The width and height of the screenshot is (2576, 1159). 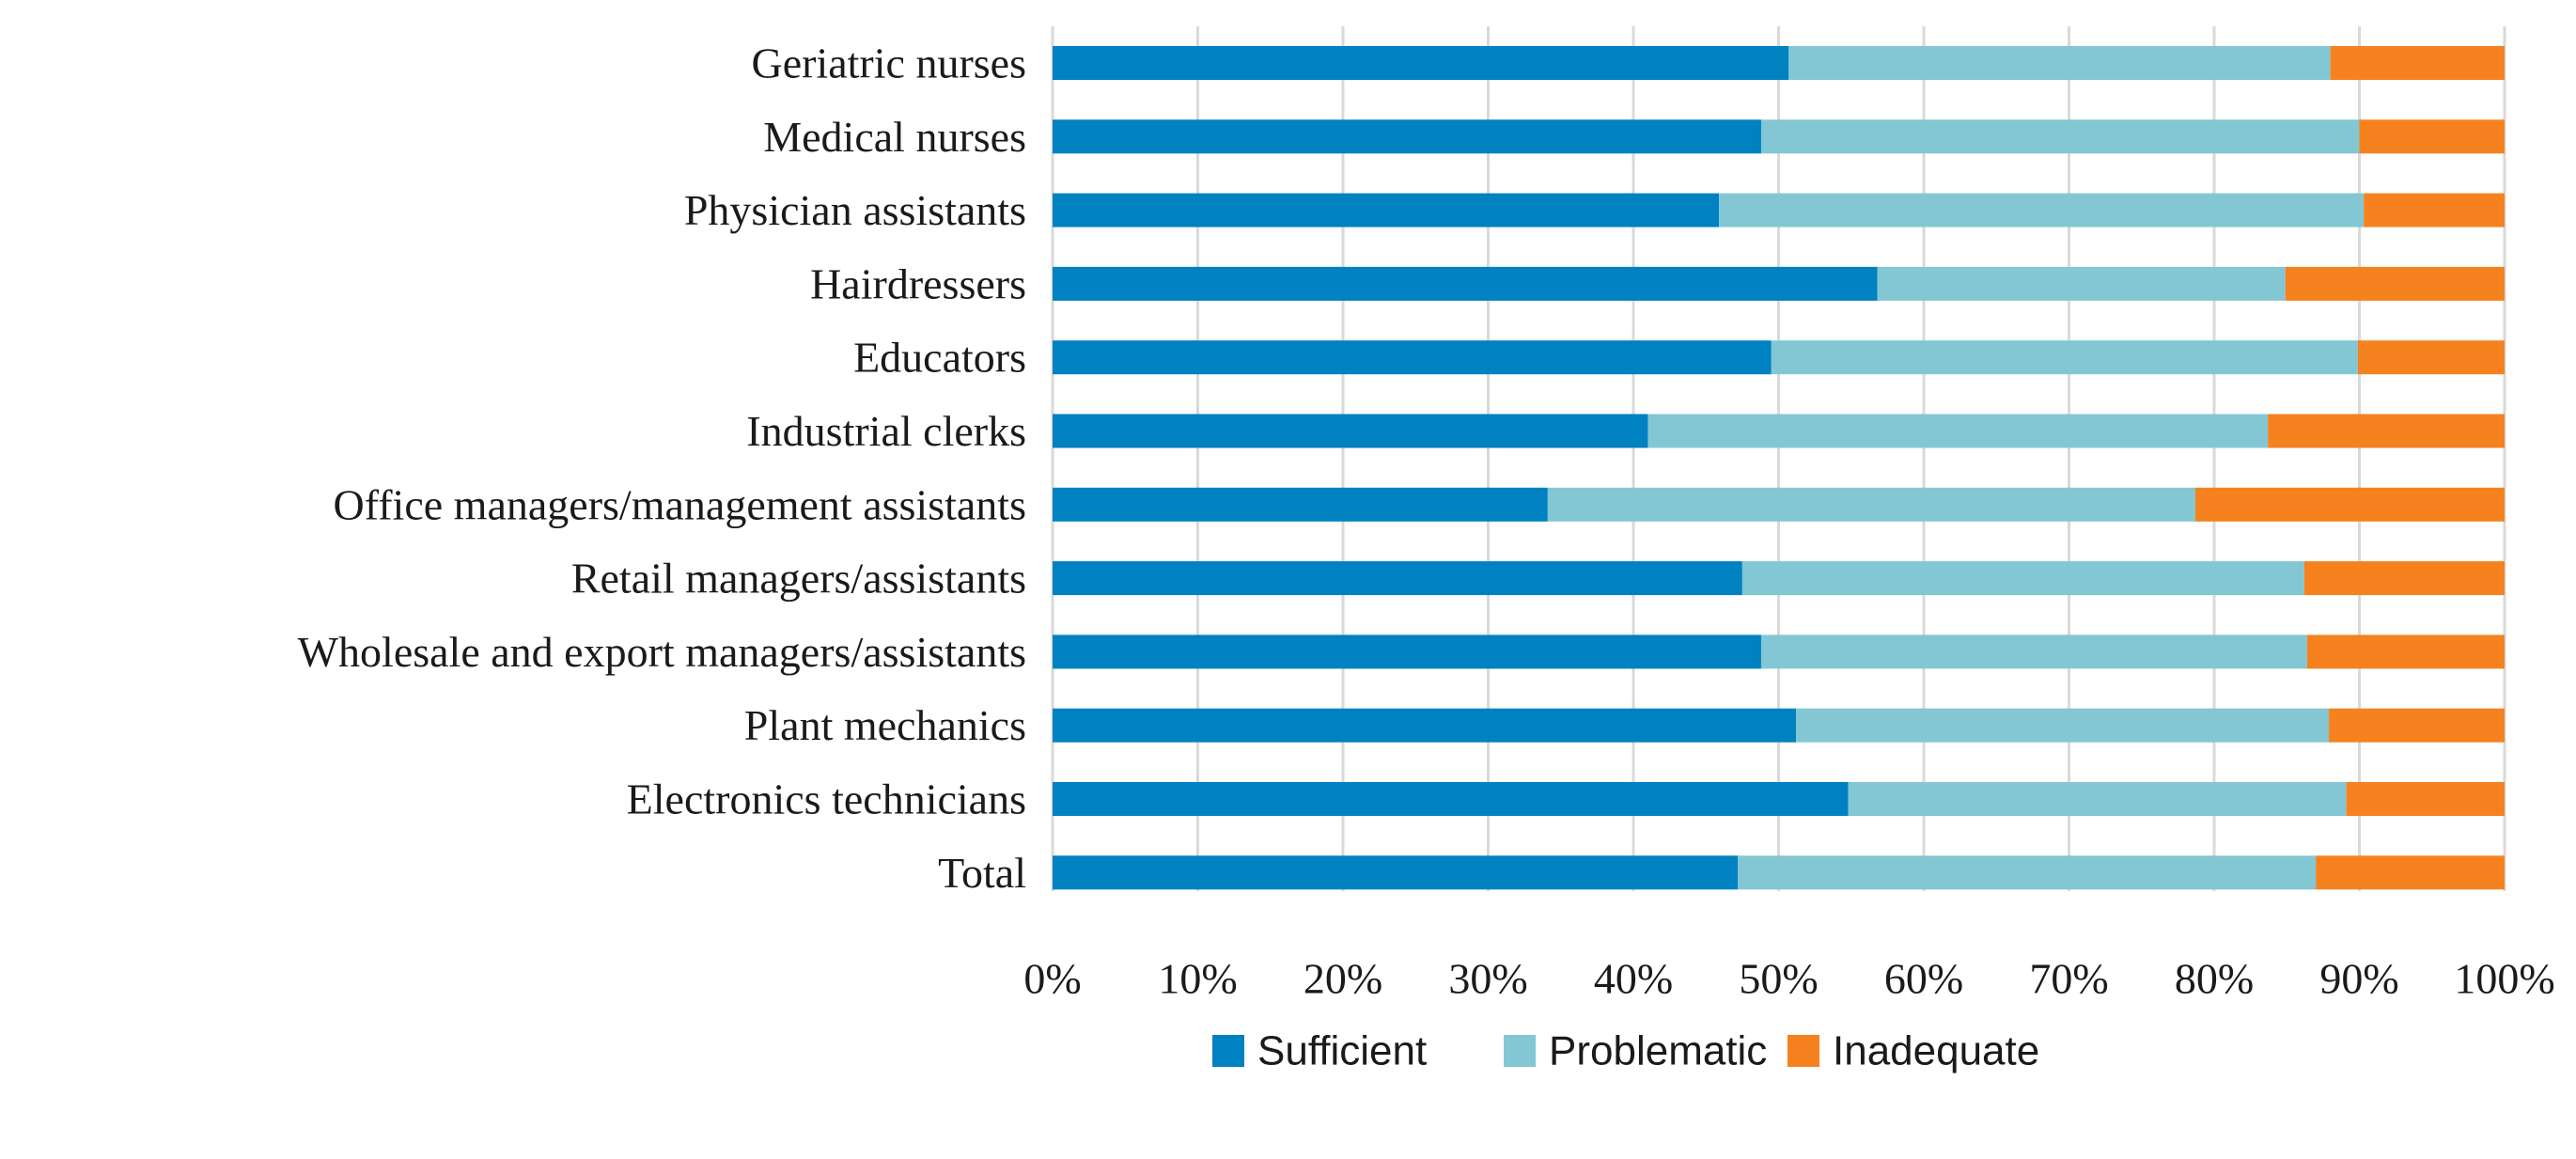 I want to click on x-tick-label: 50%, so click(x=1778, y=979).